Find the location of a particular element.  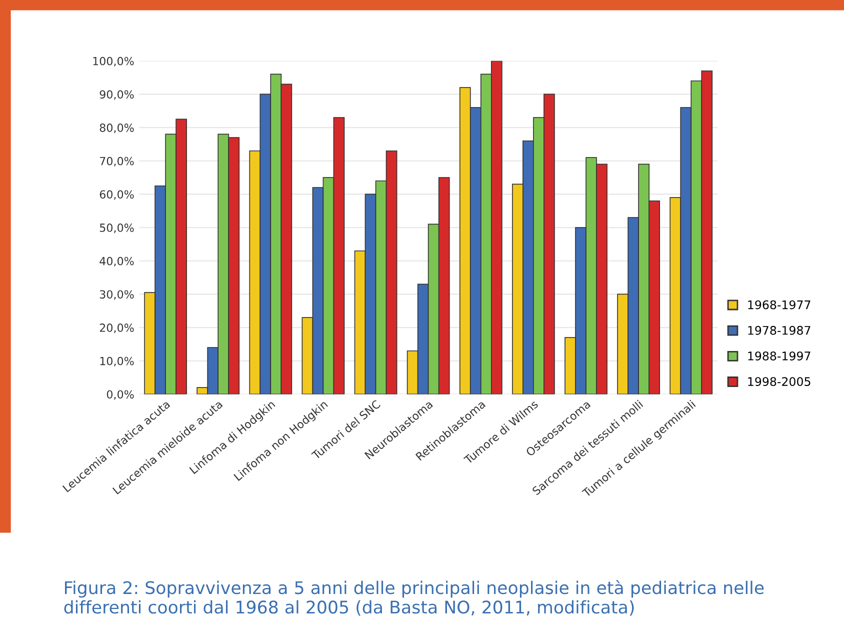

y-tick-label: 40,0% is located at coordinates (117, 261).